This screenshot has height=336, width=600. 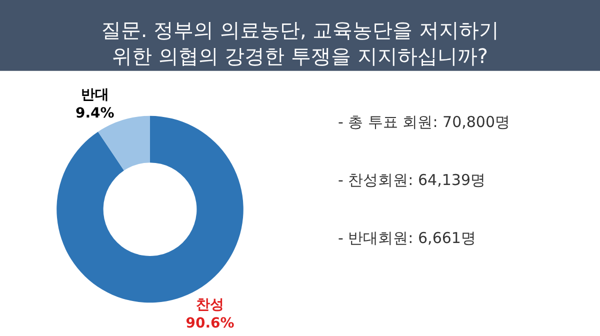 What do you see at coordinates (424, 122) in the screenshot?
I see `text: - 총 투표 회원: 70,800명` at bounding box center [424, 122].